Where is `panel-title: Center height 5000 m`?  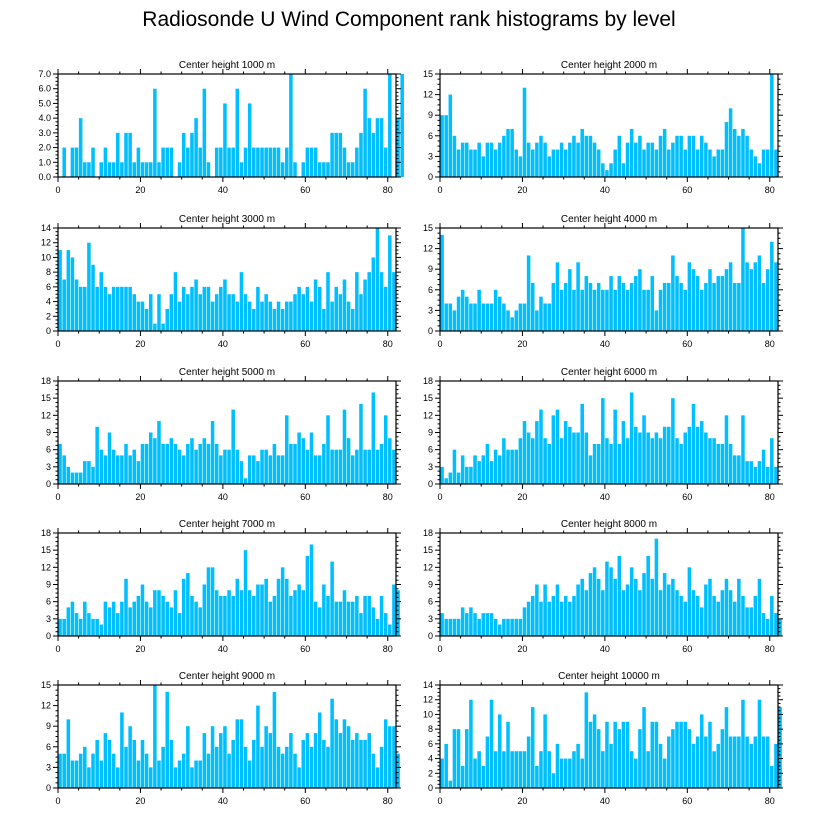
panel-title: Center height 5000 m is located at coordinates (227, 372).